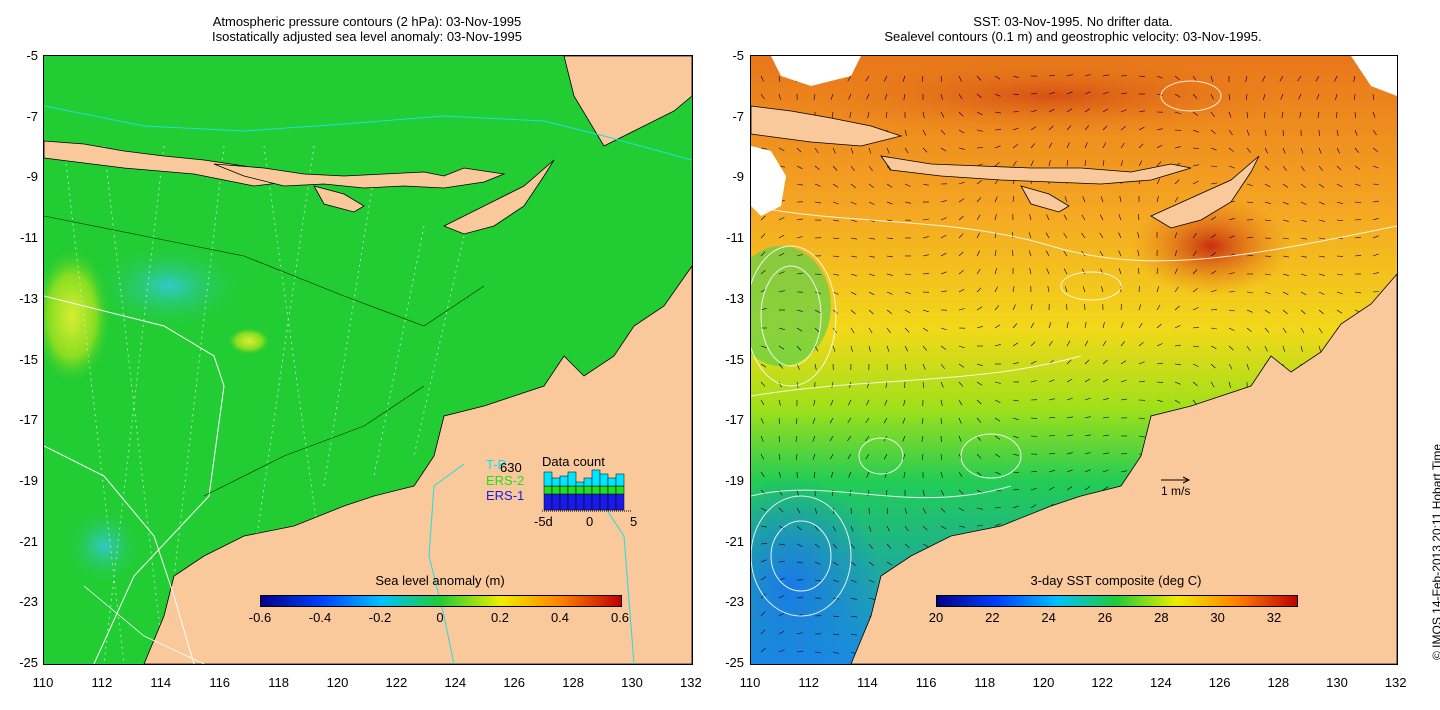  Describe the element at coordinates (936, 617) in the screenshot. I see `right-cb-tick-0: 20` at that location.